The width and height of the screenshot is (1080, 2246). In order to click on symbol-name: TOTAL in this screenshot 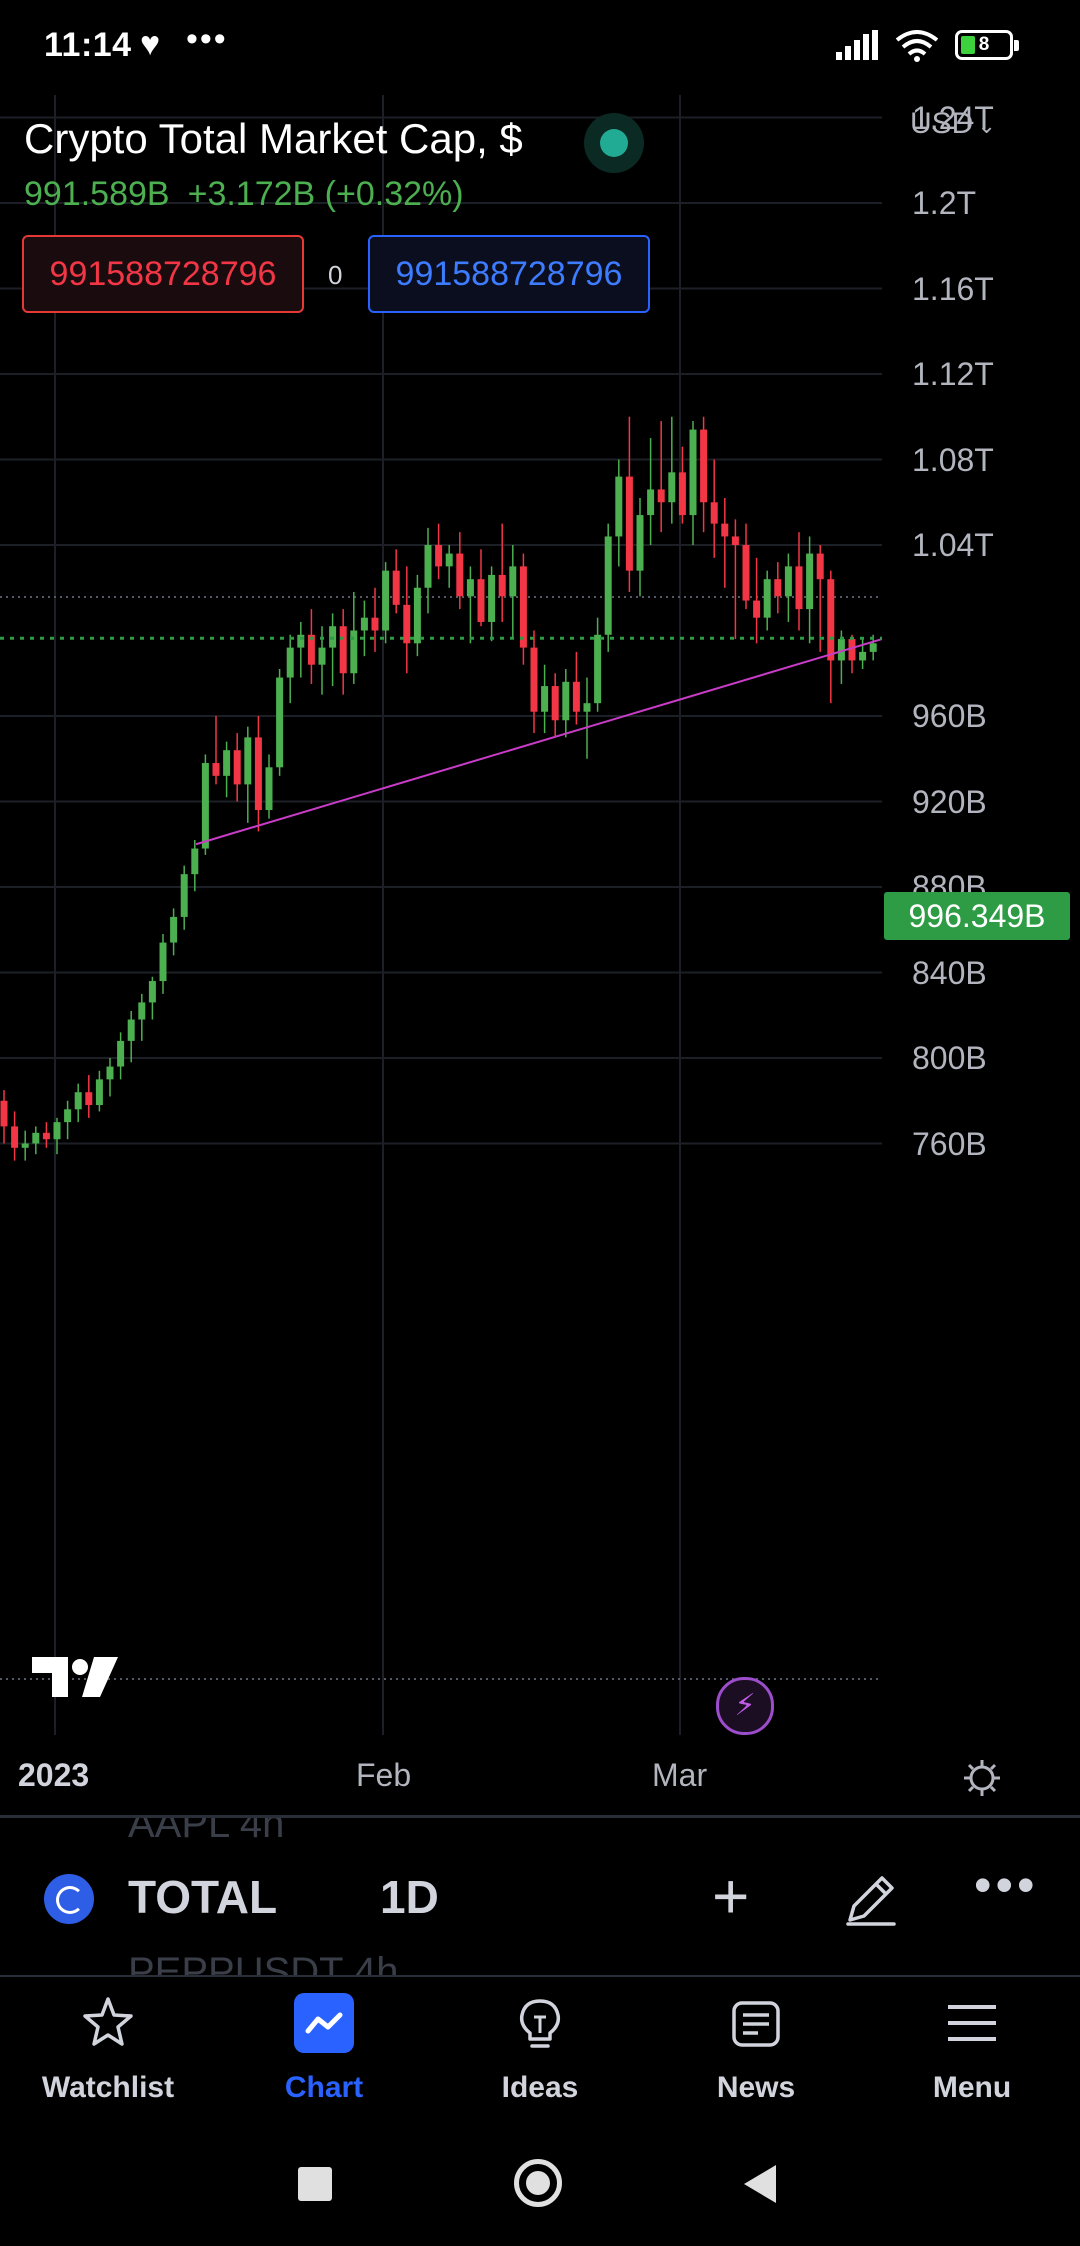, I will do `click(203, 1897)`.